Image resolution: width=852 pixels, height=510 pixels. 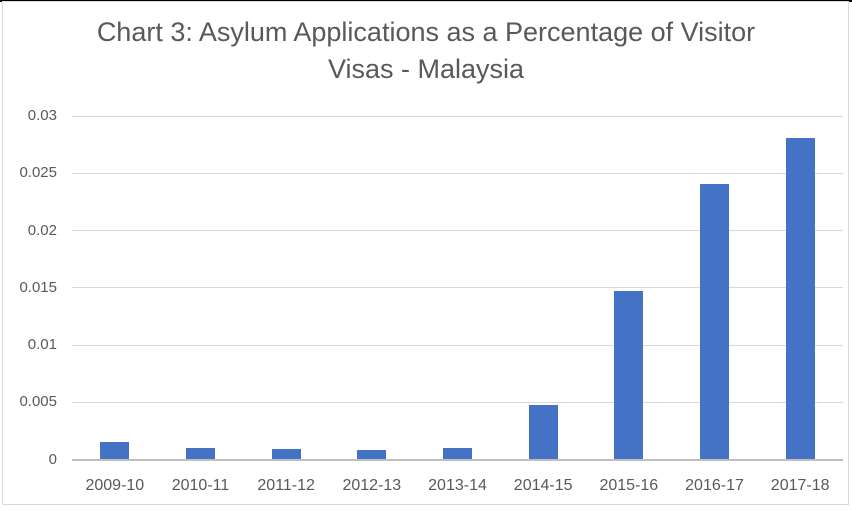 I want to click on y-axis-tick-label: 0.02, so click(x=42, y=230).